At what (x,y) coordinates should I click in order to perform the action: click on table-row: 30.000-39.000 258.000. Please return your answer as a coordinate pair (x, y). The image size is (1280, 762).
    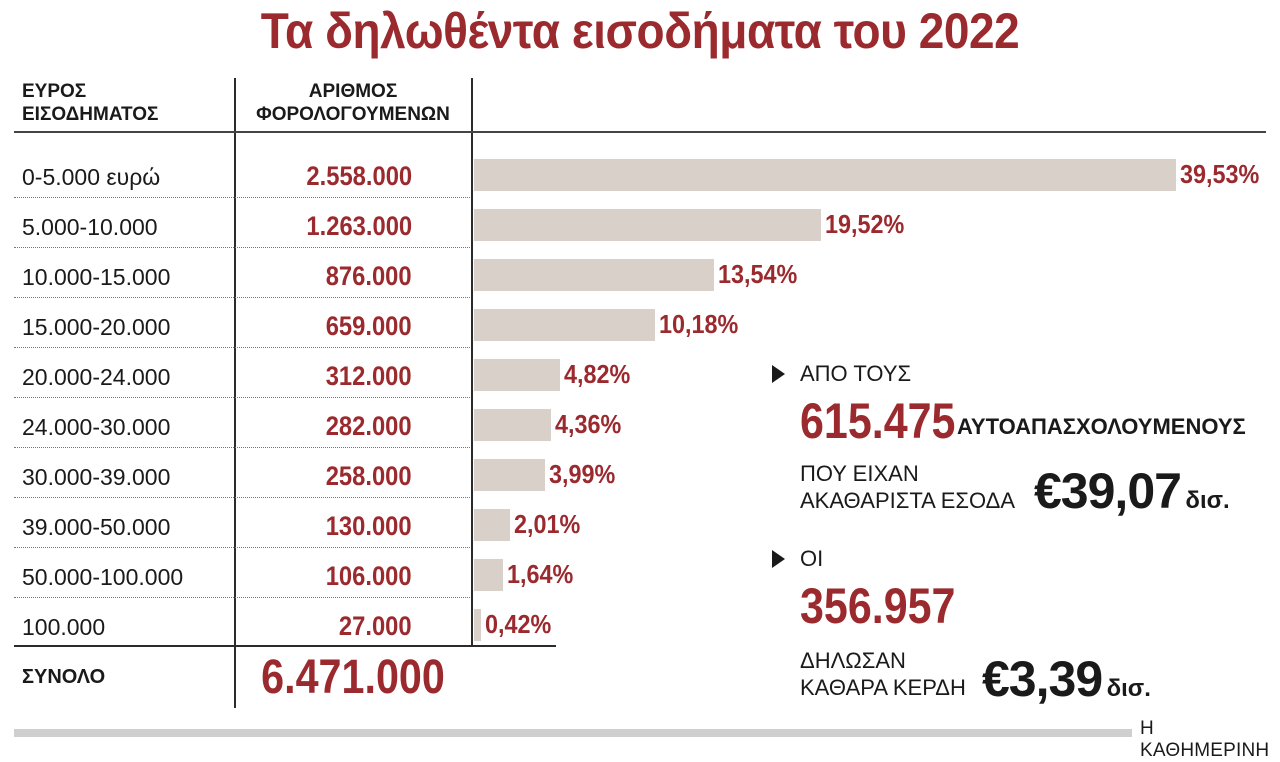
    Looking at the image, I should click on (235, 473).